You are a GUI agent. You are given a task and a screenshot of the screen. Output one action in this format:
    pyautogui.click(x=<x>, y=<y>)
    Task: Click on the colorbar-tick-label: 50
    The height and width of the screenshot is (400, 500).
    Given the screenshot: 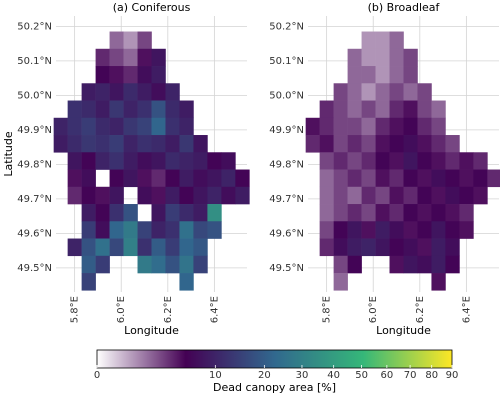 What is the action you would take?
    pyautogui.click(x=361, y=375)
    